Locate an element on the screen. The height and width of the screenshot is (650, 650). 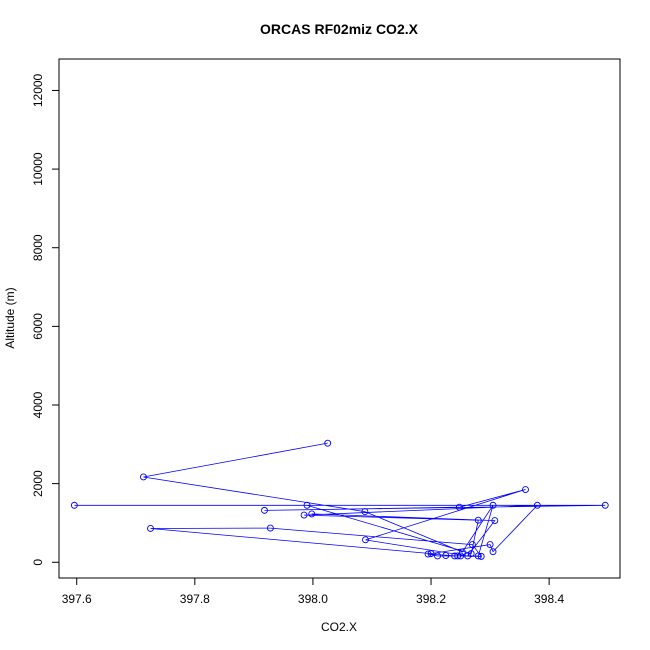
y-tick-label: 8000 is located at coordinates (38, 247).